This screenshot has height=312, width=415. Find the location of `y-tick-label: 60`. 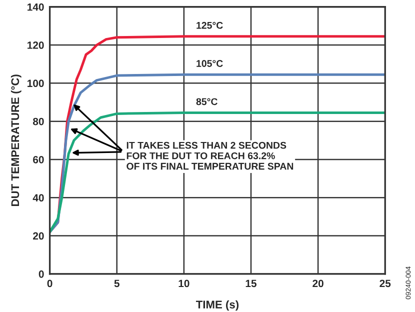

y-tick-label: 60 is located at coordinates (38, 160).